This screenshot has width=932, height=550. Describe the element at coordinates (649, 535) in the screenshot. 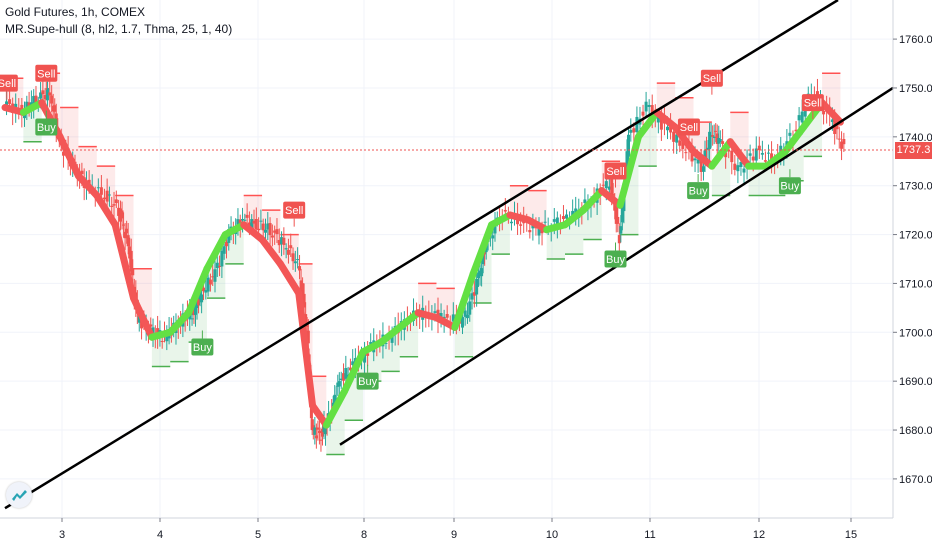

I see `x-tick-label: 11` at that location.